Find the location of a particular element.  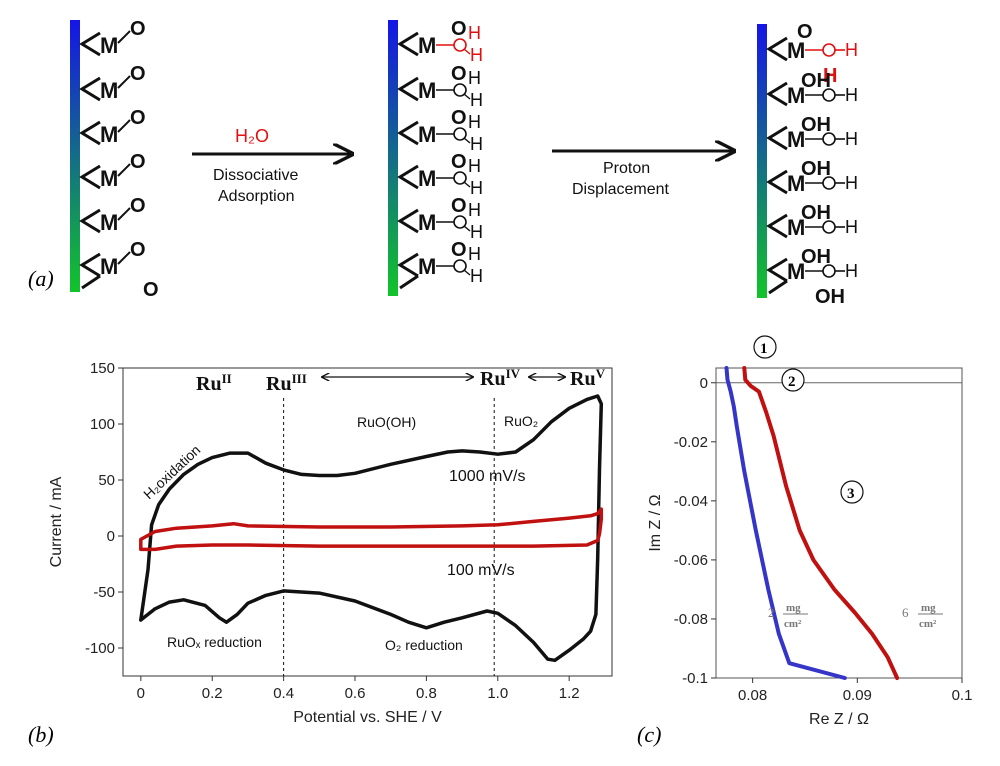

y-axis-title: Current / mA is located at coordinates (56, 521).